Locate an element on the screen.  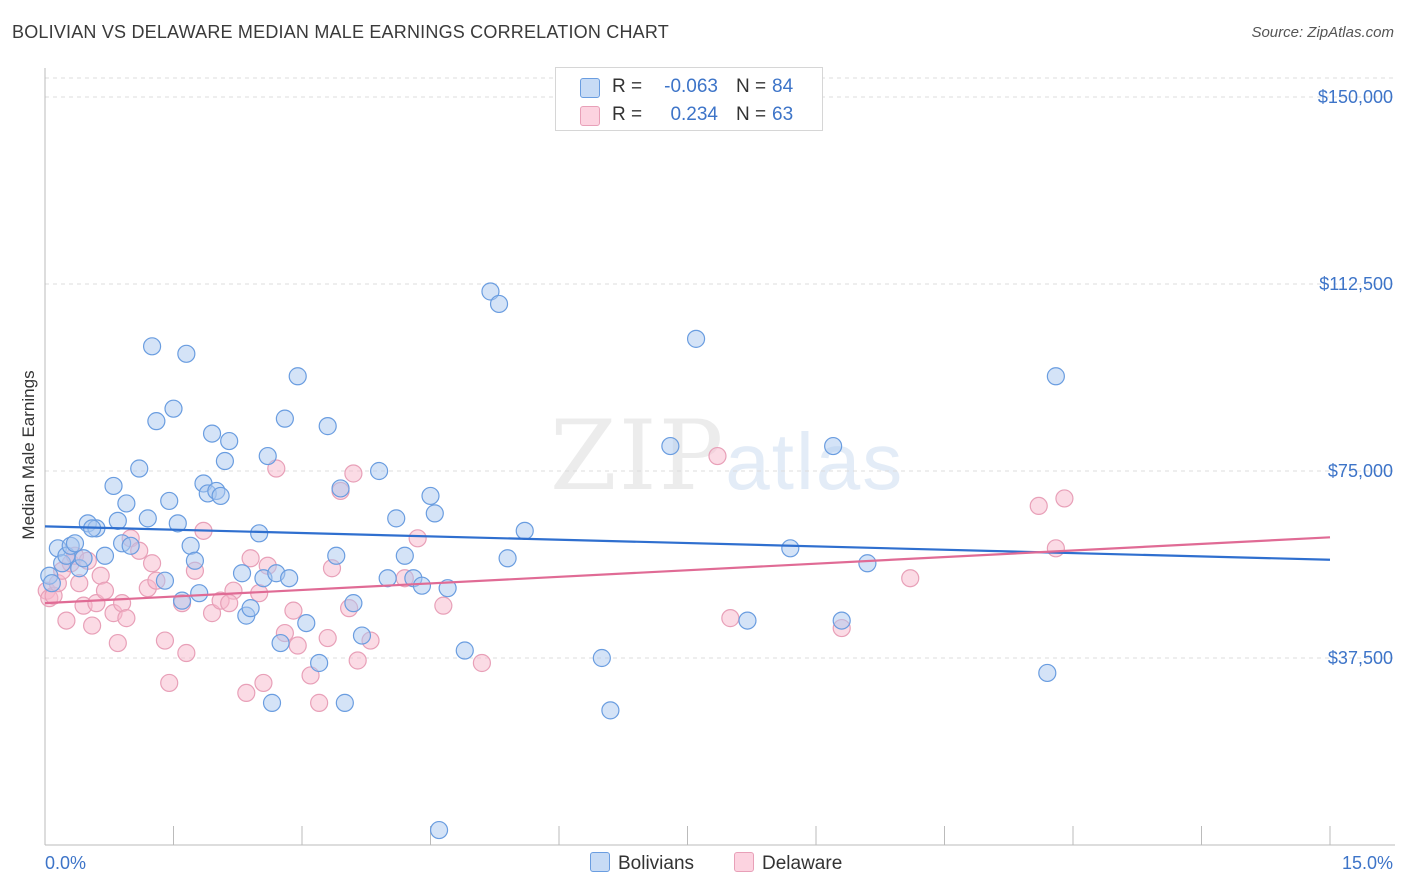
legend-row-delaware: R = 0.234 N = 63 is located at coordinates (689, 115).